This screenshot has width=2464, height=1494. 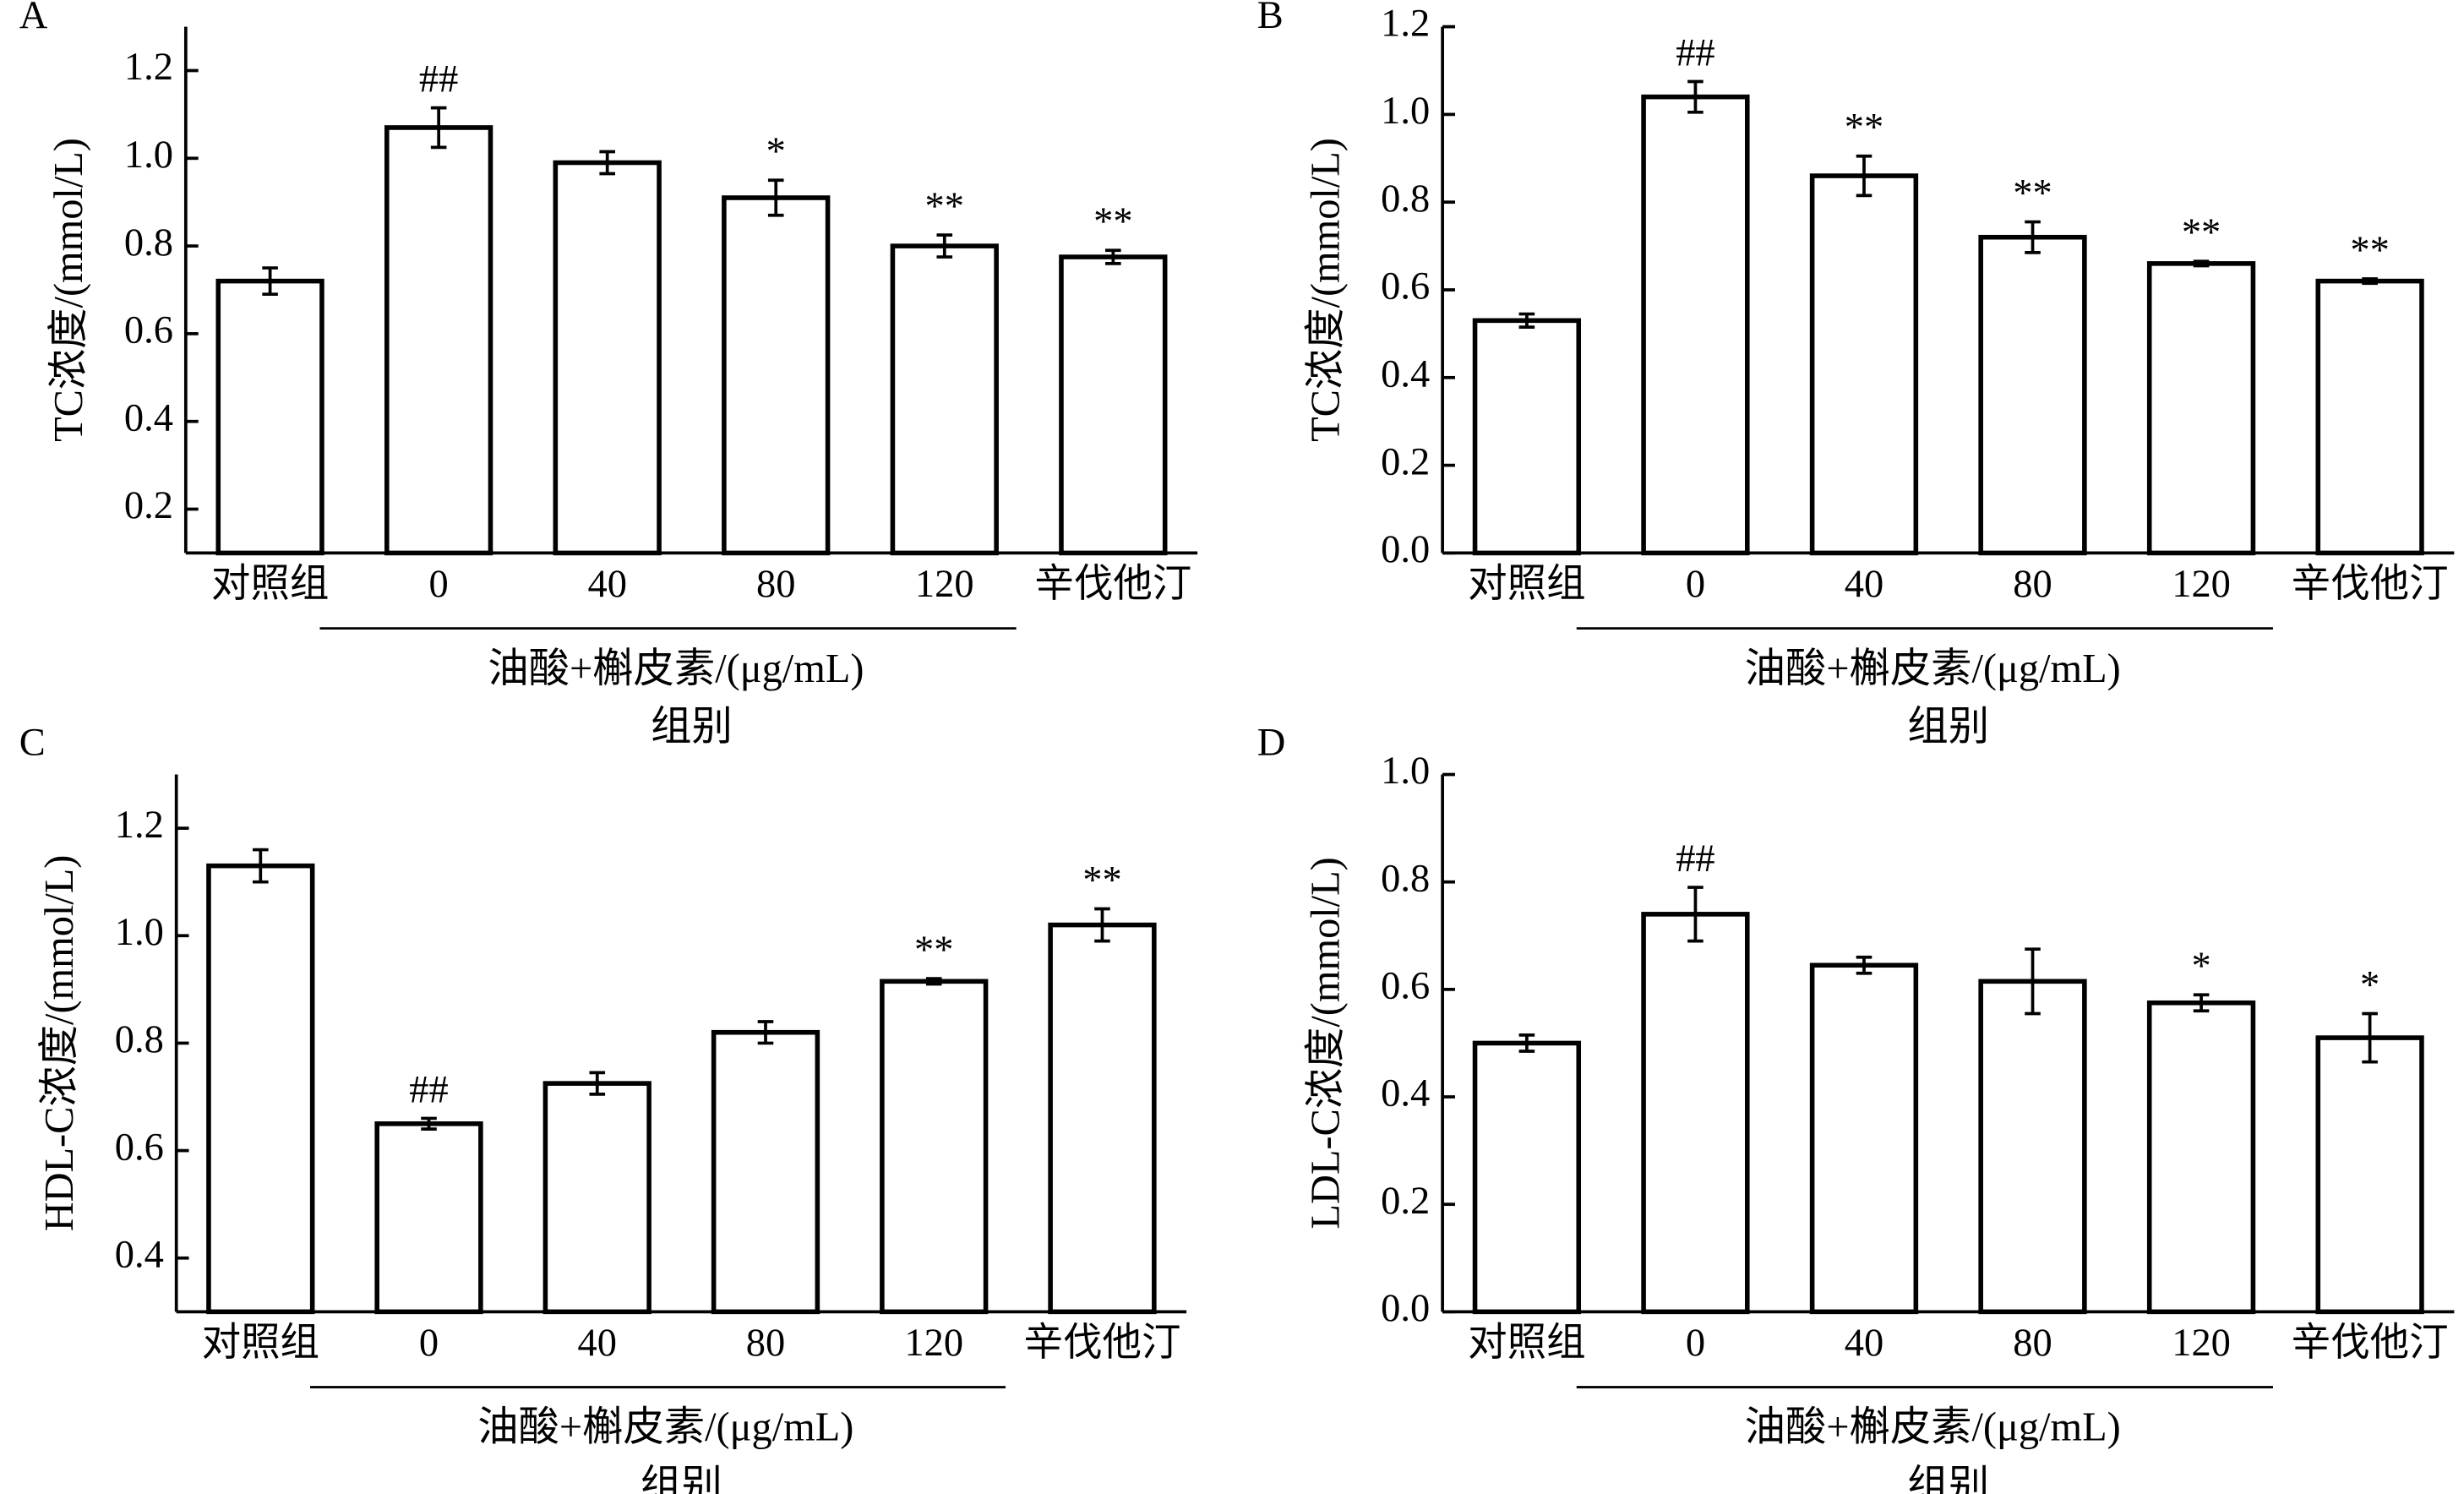 I want to click on panel-label: B, so click(x=1270, y=19).